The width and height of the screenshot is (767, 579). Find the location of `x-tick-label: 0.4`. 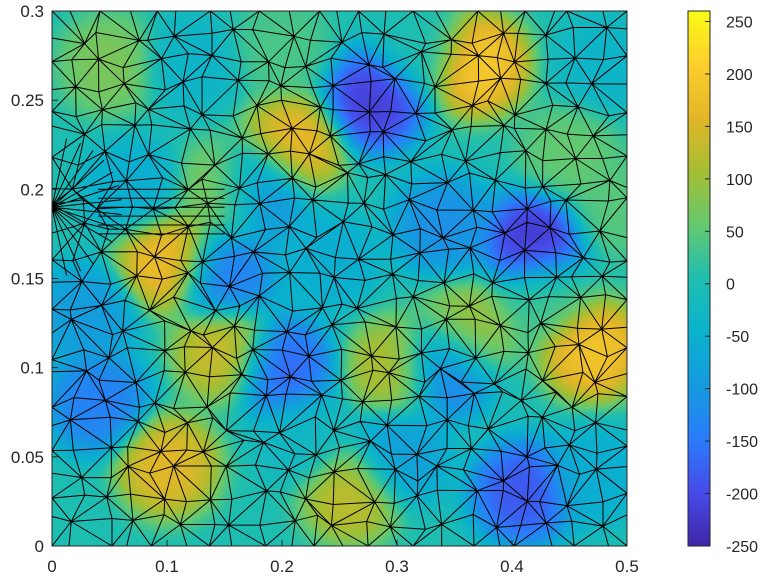

x-tick-label: 0.4 is located at coordinates (512, 566).